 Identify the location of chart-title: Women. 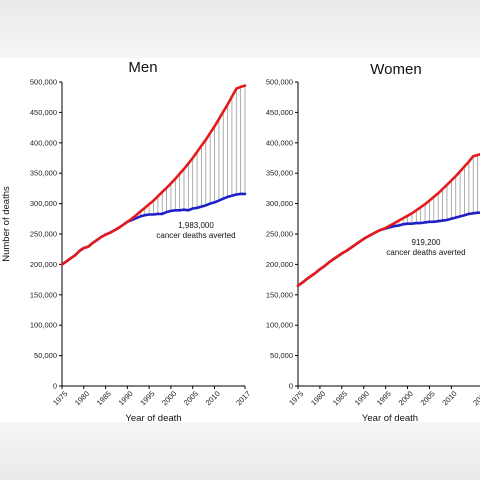
(395, 69).